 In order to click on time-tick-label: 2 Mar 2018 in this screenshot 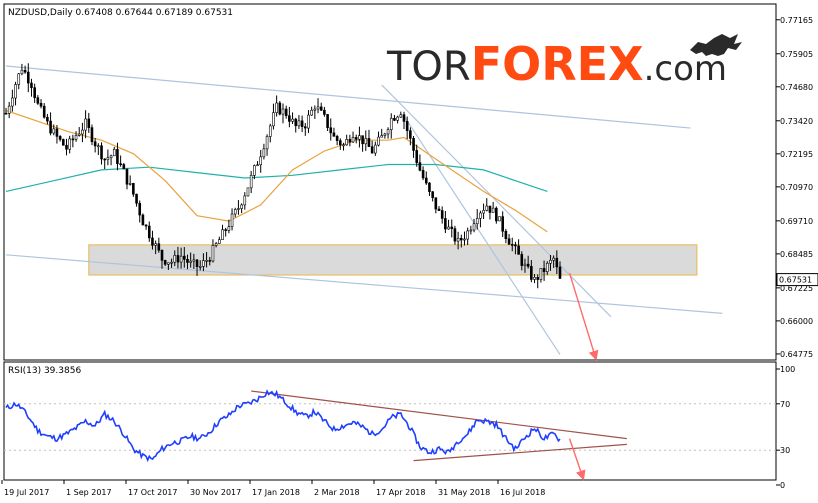, I will do `click(337, 492)`.